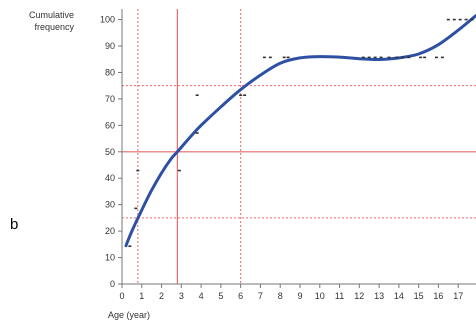  I want to click on y-tick-label: 90, so click(110, 46).